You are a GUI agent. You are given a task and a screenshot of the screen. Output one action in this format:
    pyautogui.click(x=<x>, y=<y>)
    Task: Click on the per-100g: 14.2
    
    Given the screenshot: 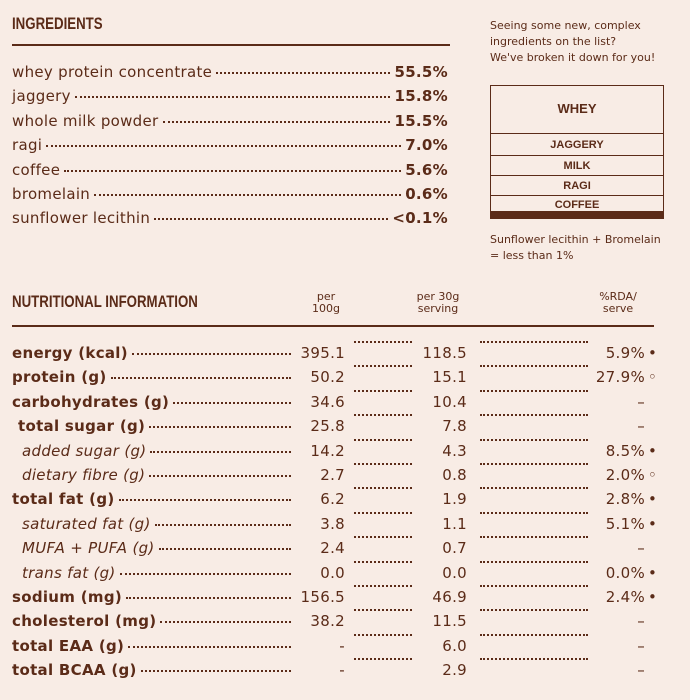 What is the action you would take?
    pyautogui.click(x=327, y=450)
    